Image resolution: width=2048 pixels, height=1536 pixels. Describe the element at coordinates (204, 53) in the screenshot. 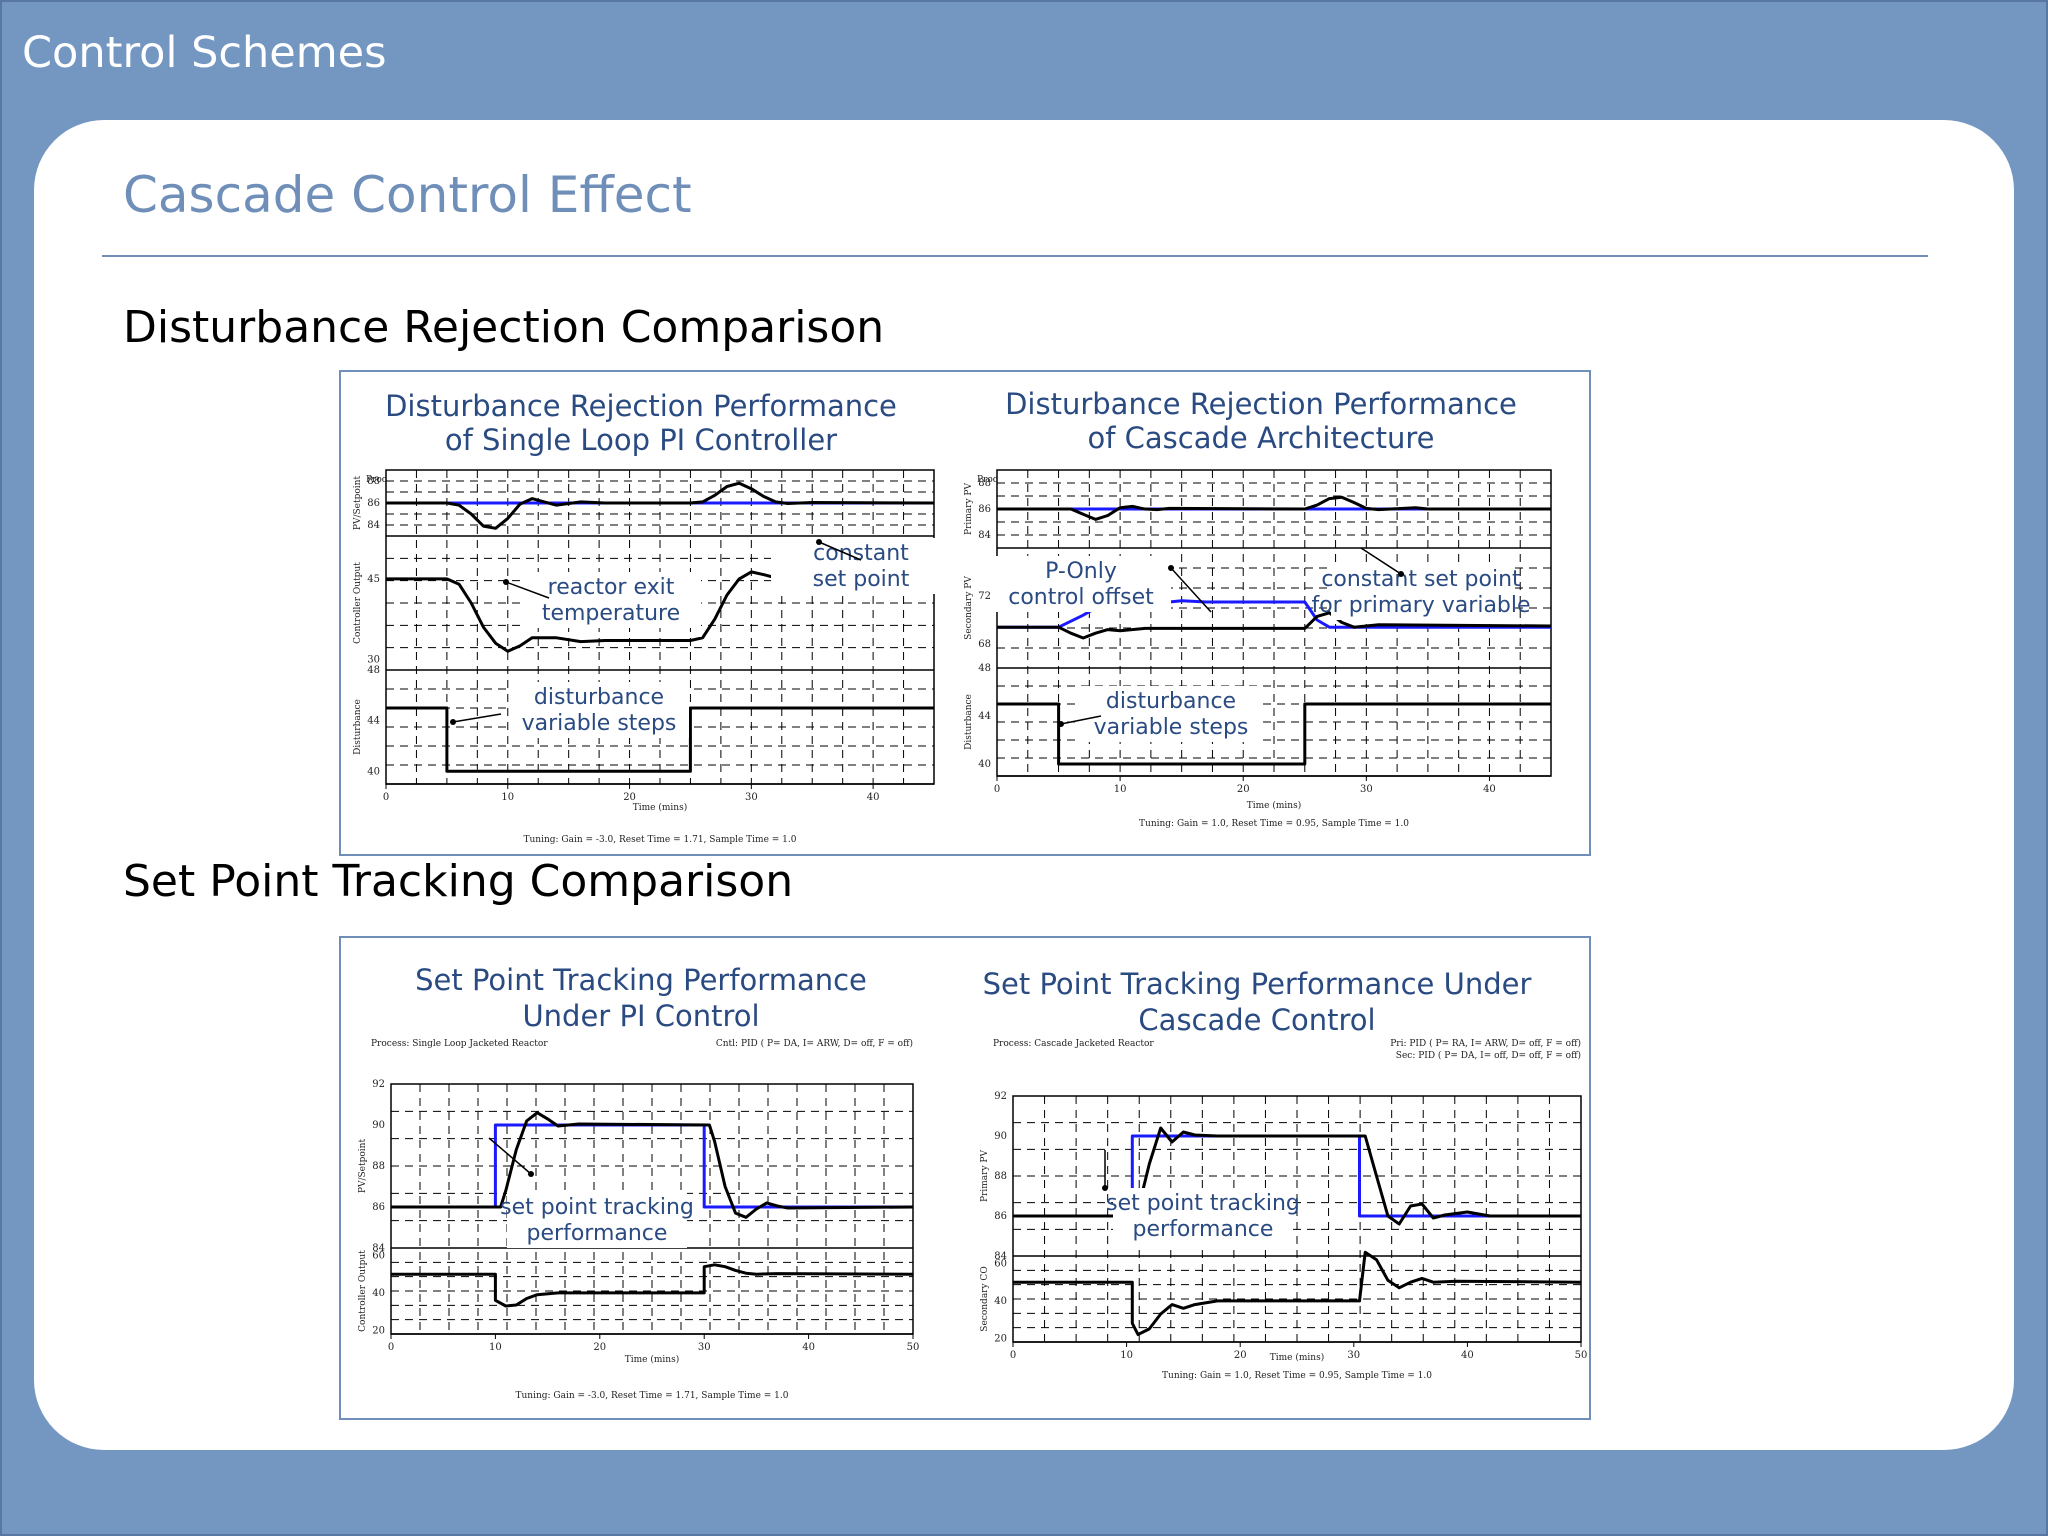

I see `slide-header: Control Schemes` at that location.